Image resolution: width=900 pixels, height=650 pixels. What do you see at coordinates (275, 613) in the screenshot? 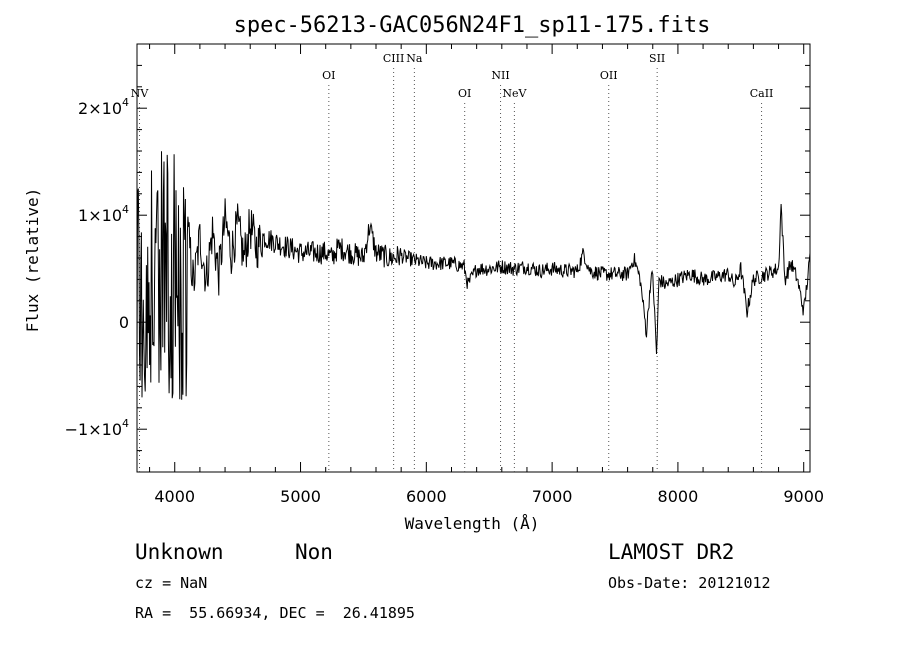
I see `coordinates-text: RA = 55.66934, DEC = 26.41895` at bounding box center [275, 613].